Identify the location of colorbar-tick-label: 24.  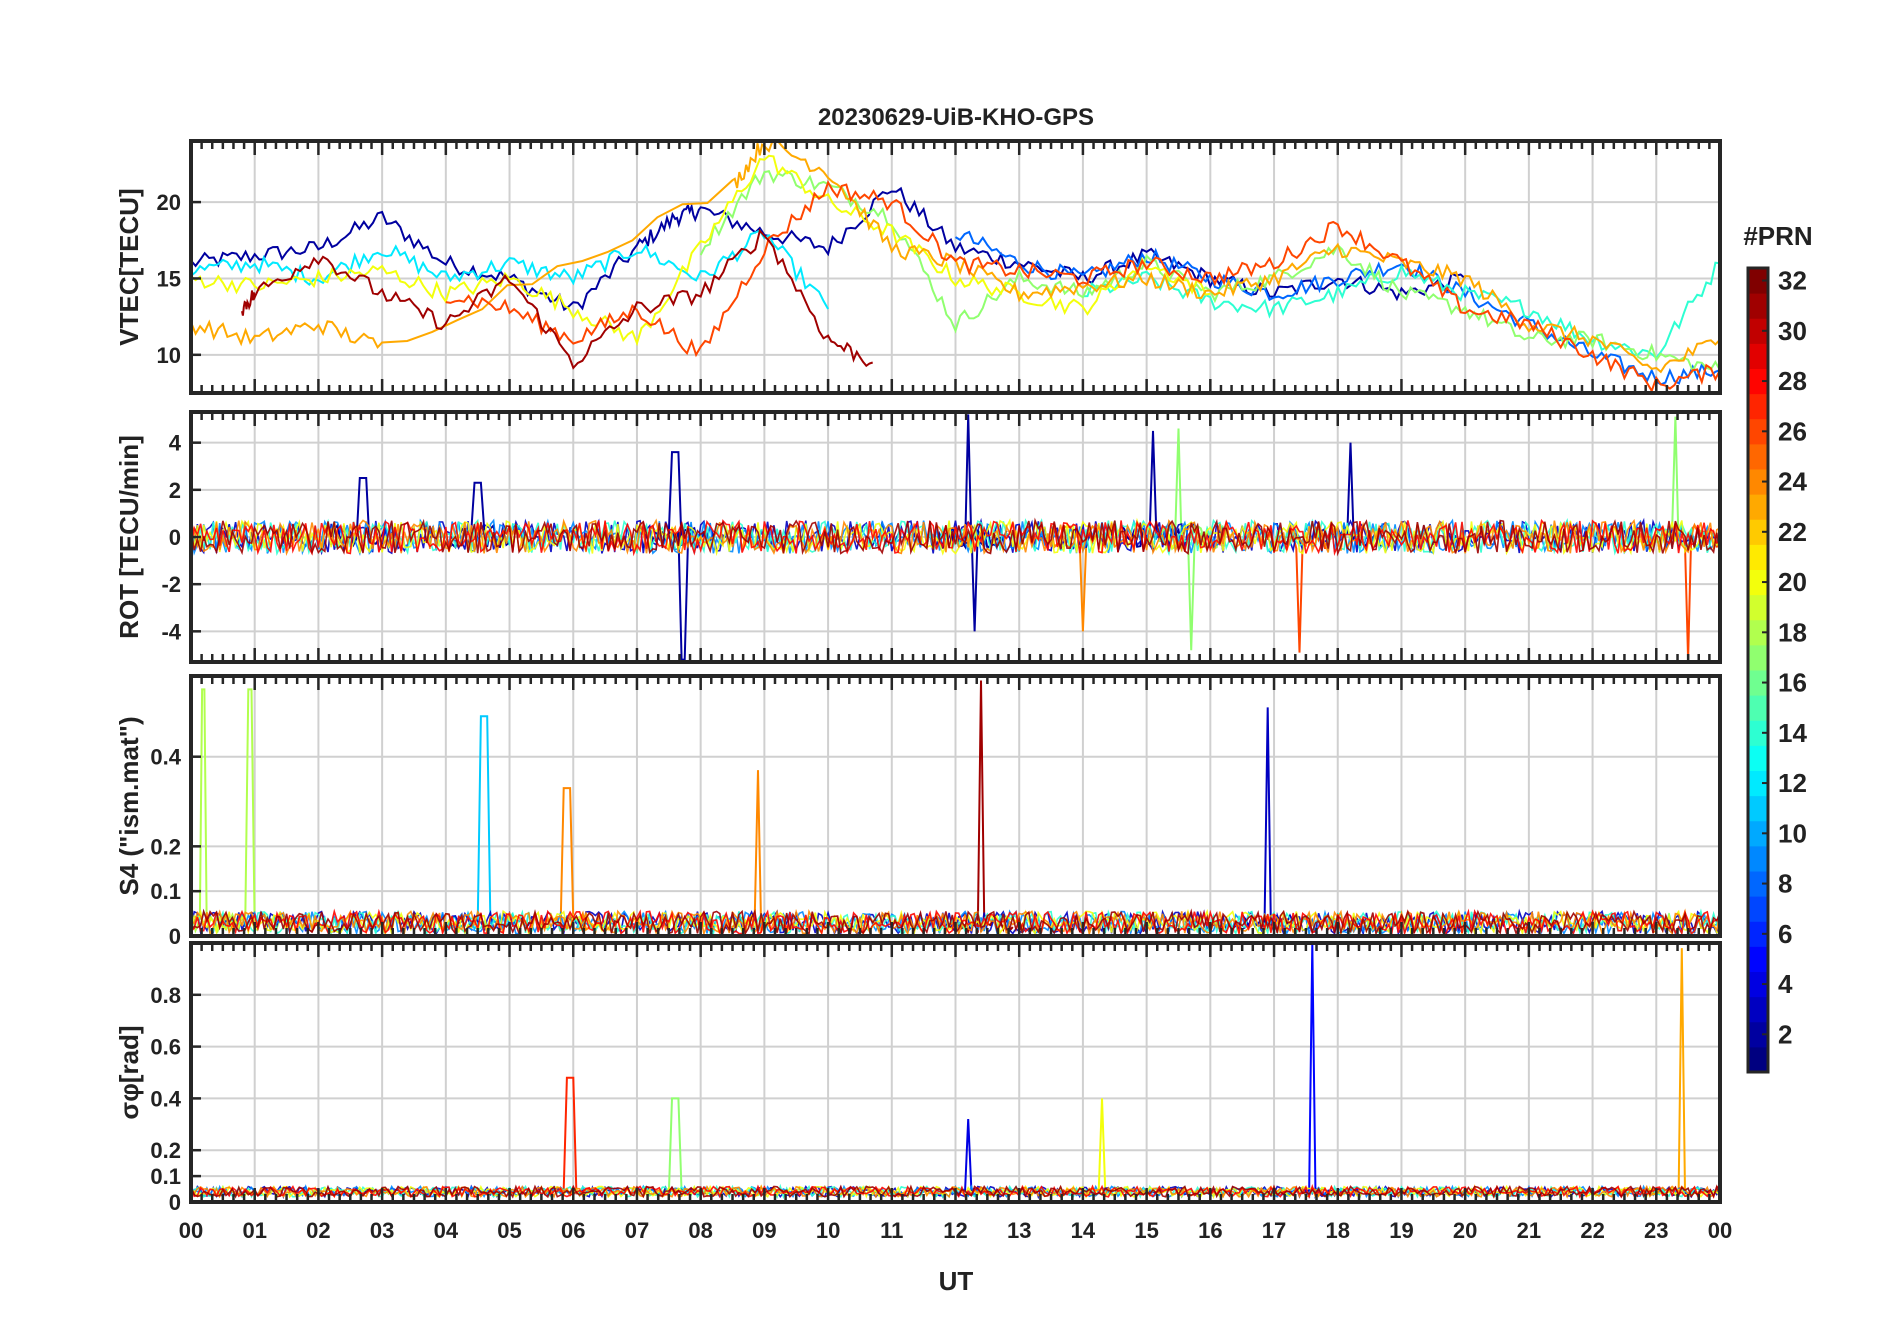
(1792, 482).